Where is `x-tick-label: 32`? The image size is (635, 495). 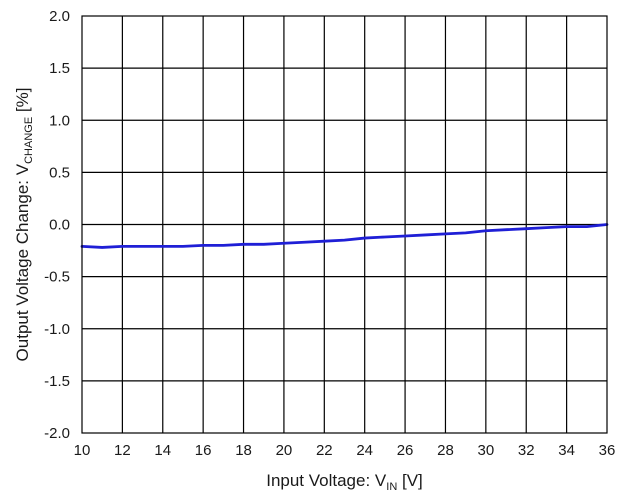 x-tick-label: 32 is located at coordinates (526, 450).